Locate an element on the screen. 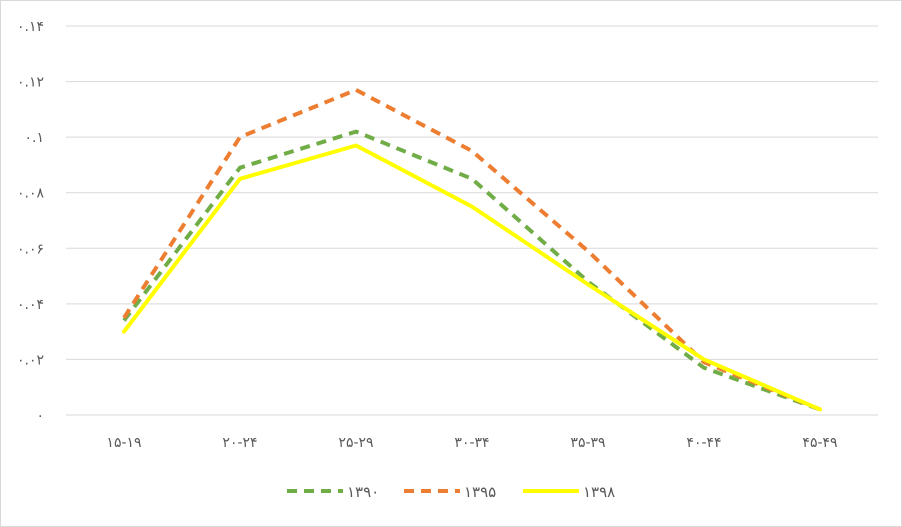 This screenshot has width=902, height=527. y-tick-label: ۰.۰۶ is located at coordinates (30, 249).